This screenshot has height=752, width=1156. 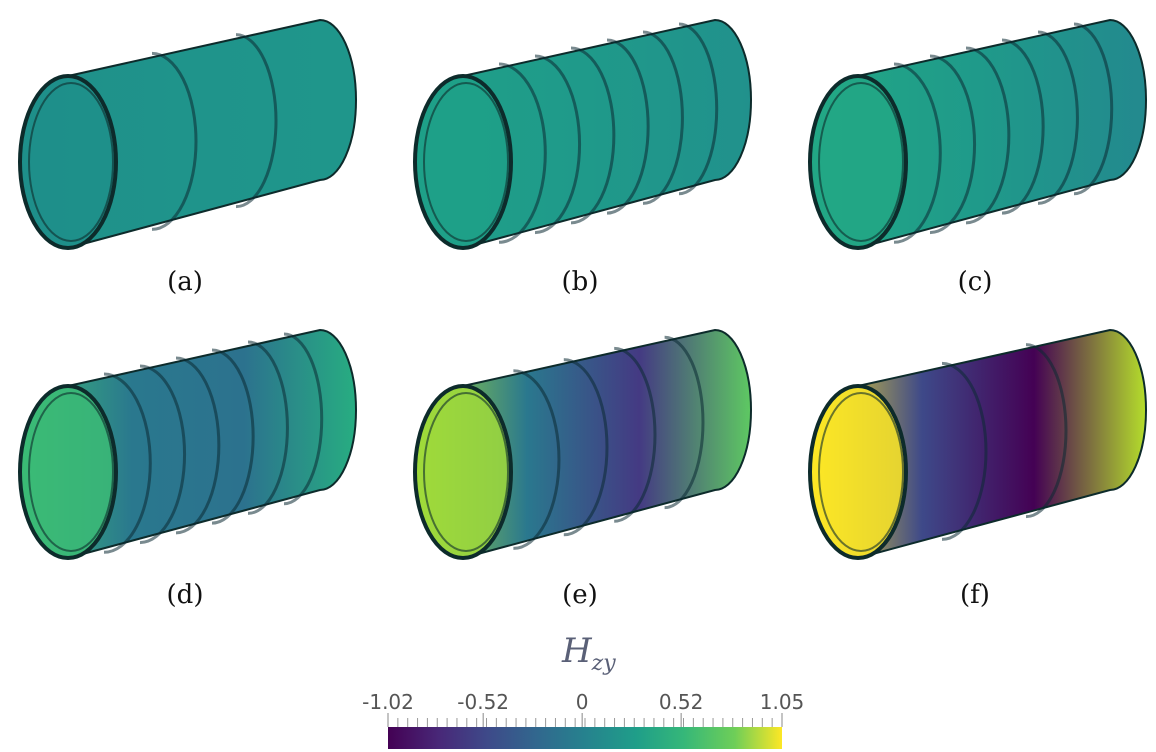 What do you see at coordinates (580, 282) in the screenshot?
I see `panel-label: (b)` at bounding box center [580, 282].